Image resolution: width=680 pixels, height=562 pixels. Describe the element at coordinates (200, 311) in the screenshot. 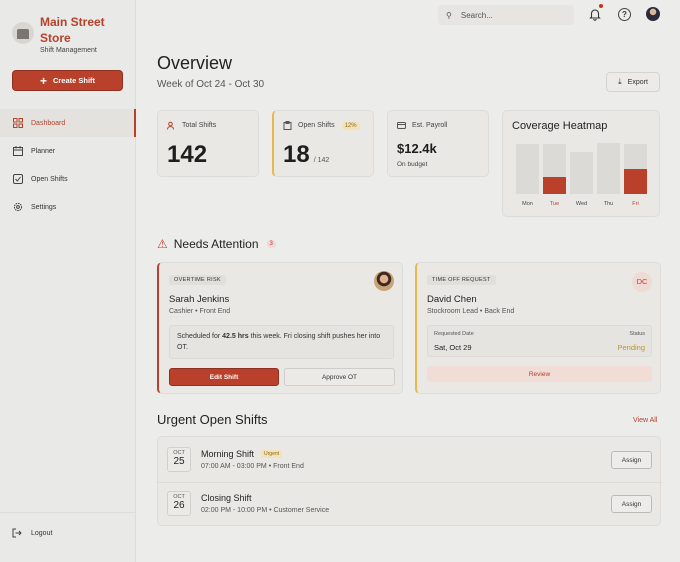

I see `employee-role: Cashier • Front End` at that location.